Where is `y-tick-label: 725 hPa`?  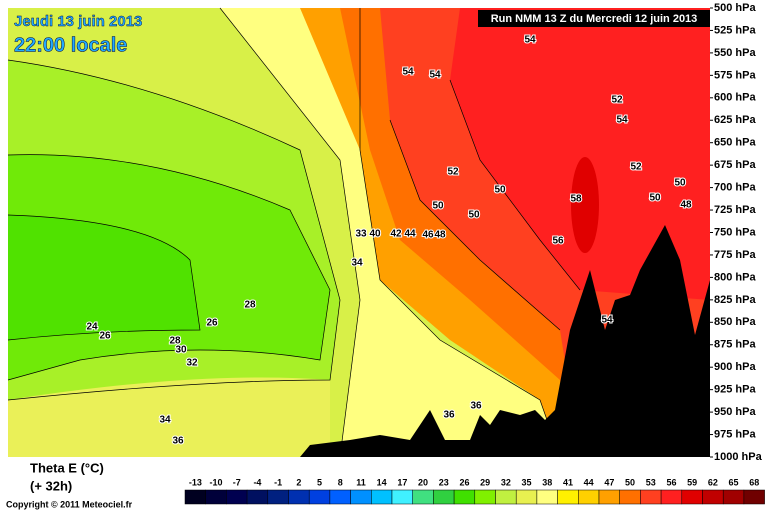
y-tick-label: 725 hPa is located at coordinates (735, 210).